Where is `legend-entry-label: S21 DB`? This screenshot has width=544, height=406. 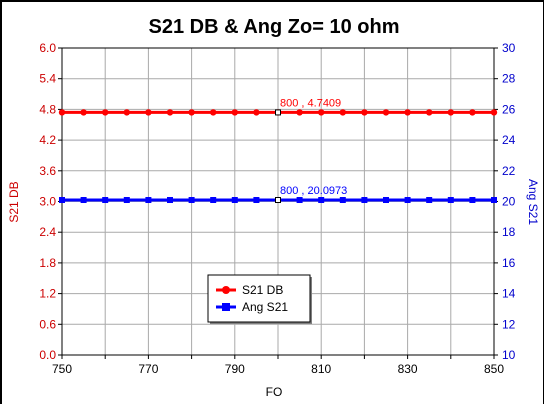 legend-entry-label: S21 DB is located at coordinates (262, 290).